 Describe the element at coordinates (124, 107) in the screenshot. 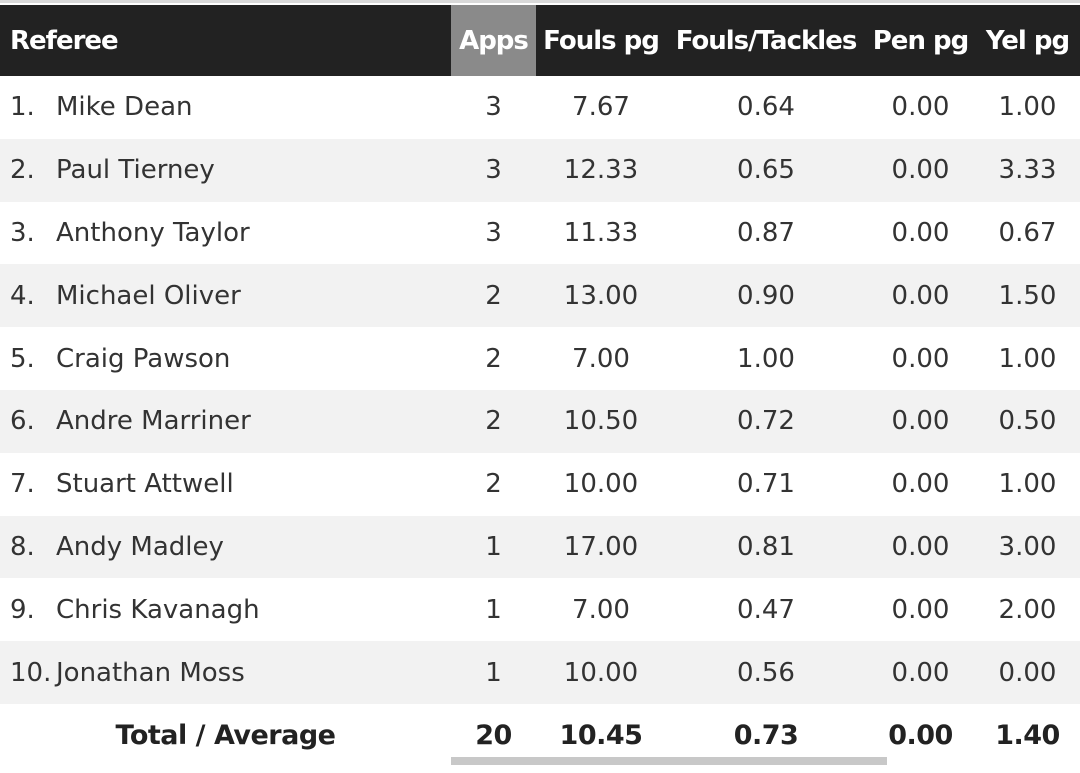

I see `referee-name: Mike Dean` at that location.